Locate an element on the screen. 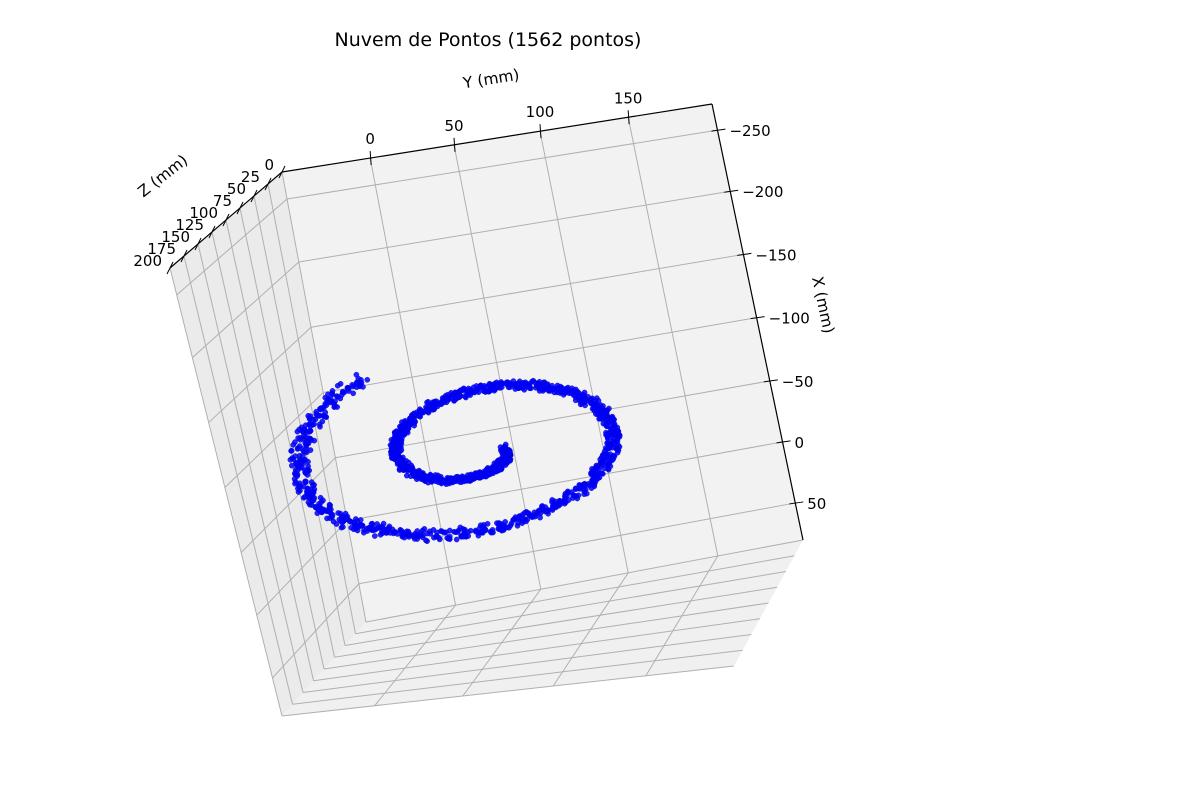 The width and height of the screenshot is (1190, 785). x-tick-label: 50 is located at coordinates (816, 504).